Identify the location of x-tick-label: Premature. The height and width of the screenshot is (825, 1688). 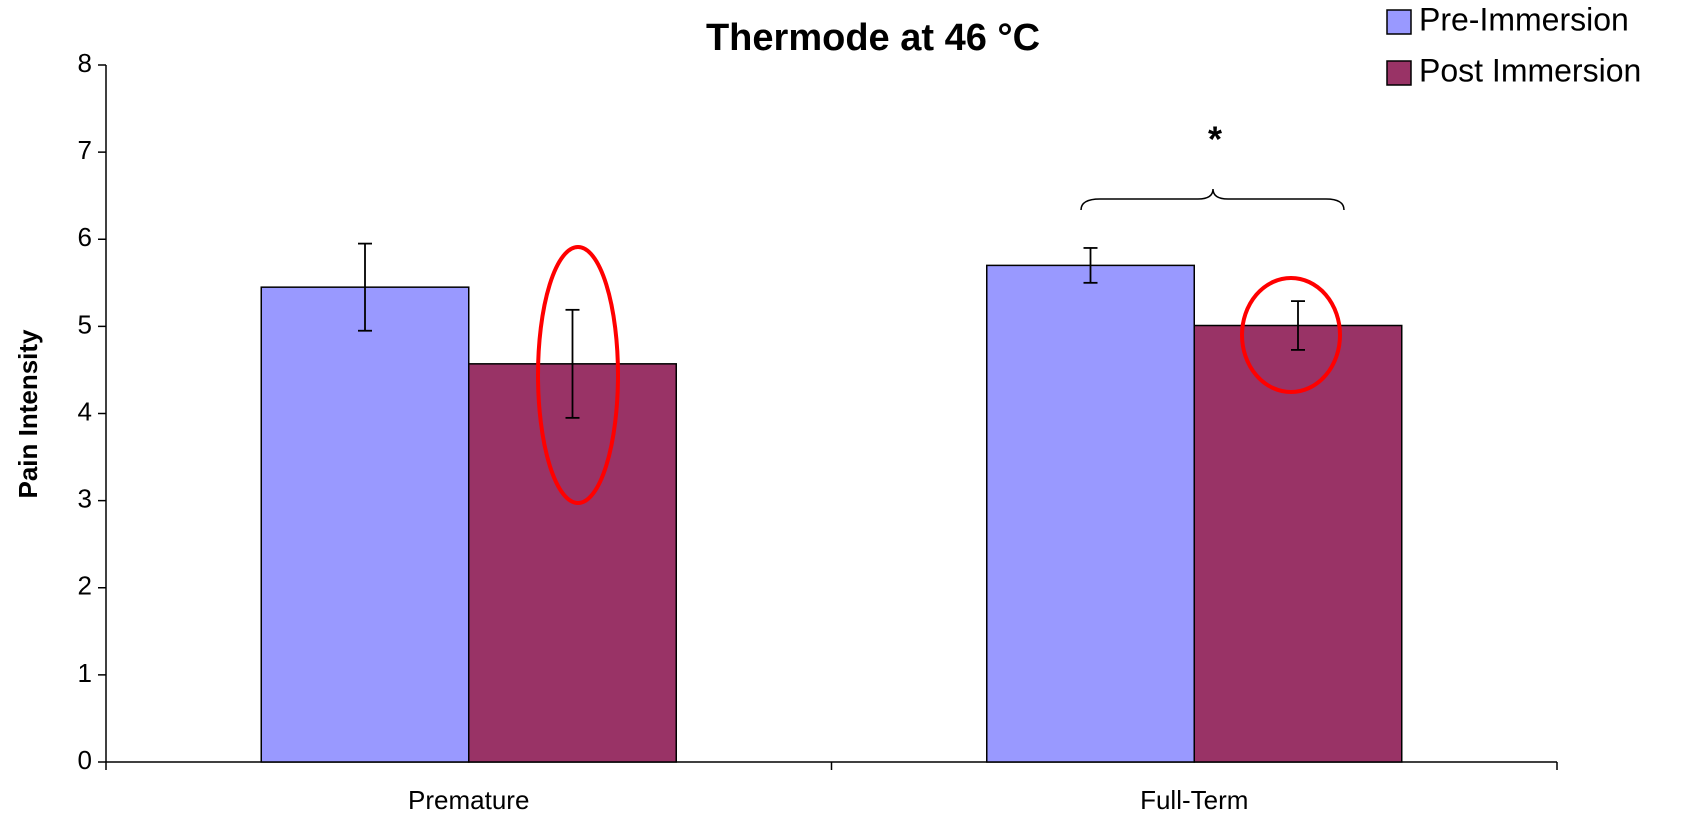
(468, 800).